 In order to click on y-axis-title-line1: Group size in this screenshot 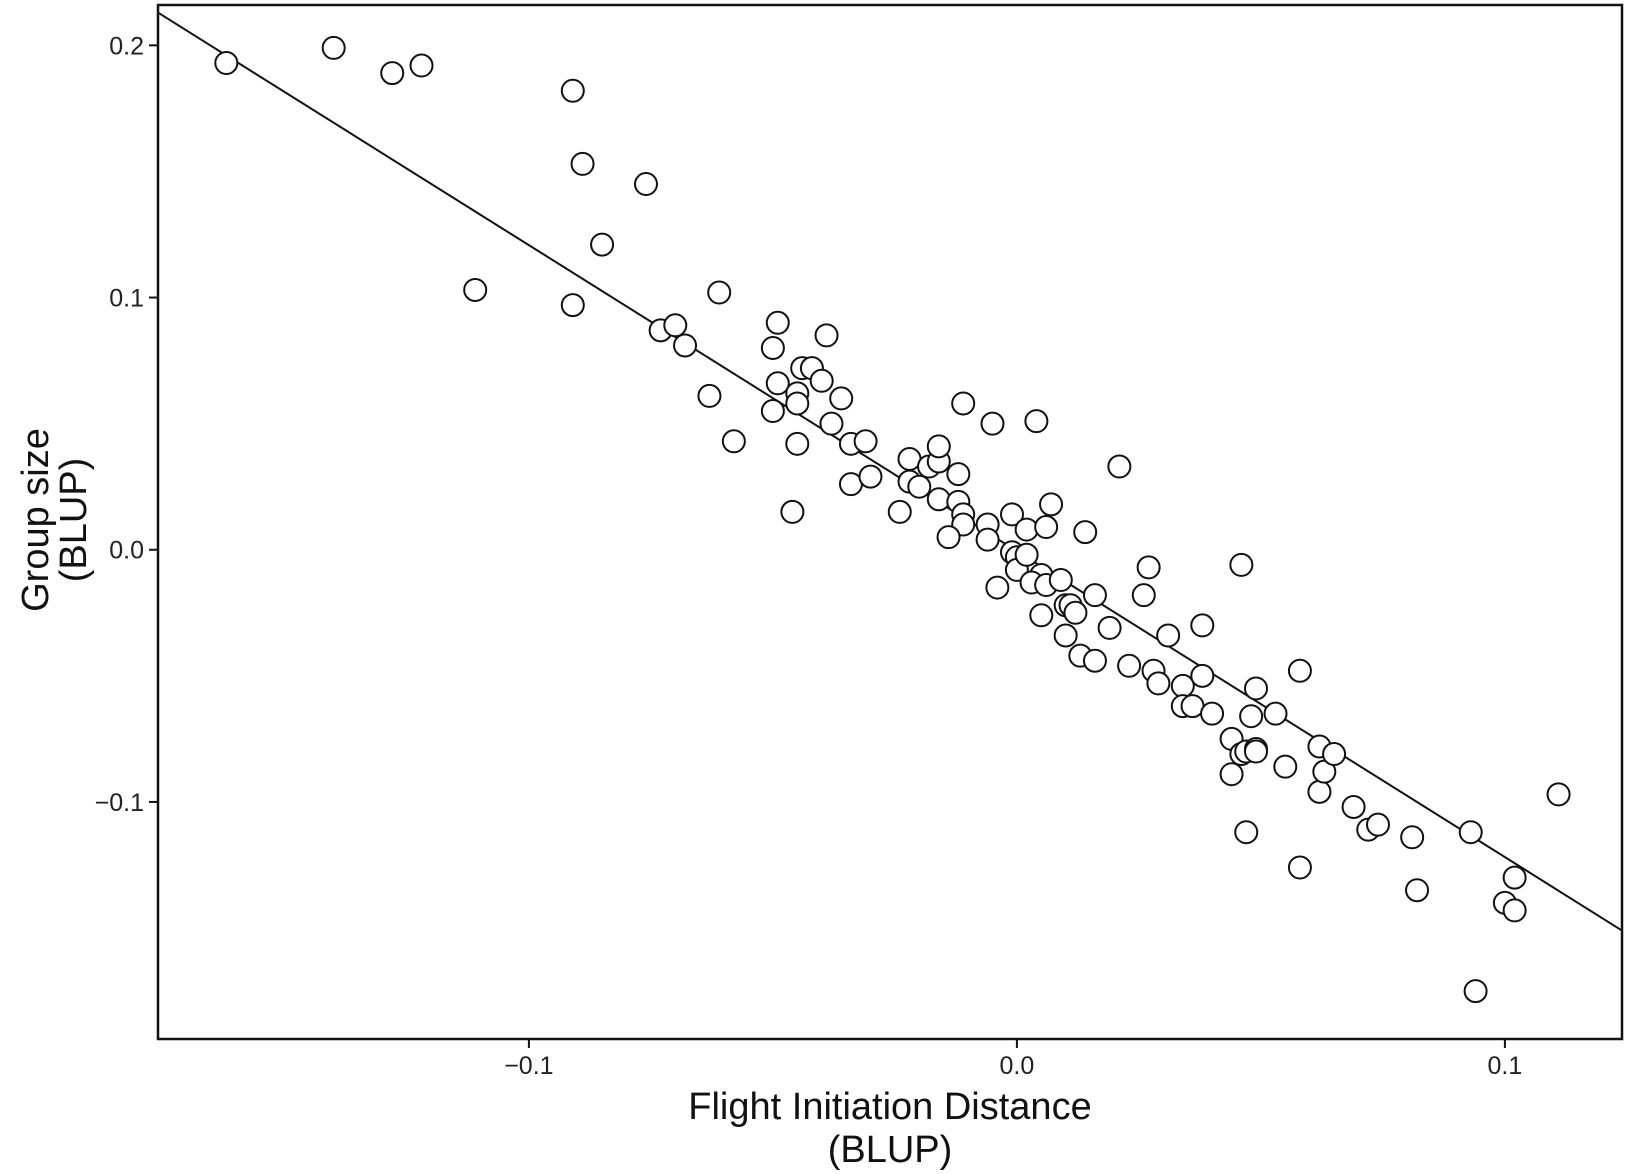, I will do `click(36, 520)`.